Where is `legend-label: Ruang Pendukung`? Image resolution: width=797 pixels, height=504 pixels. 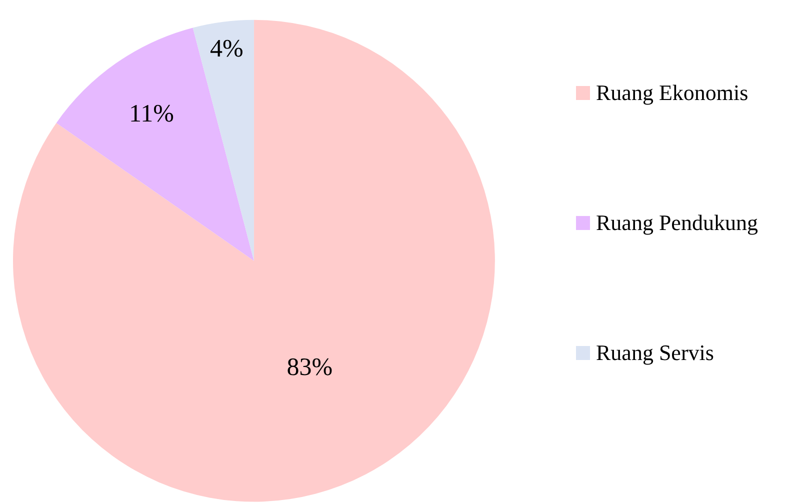 legend-label: Ruang Pendukung is located at coordinates (677, 223).